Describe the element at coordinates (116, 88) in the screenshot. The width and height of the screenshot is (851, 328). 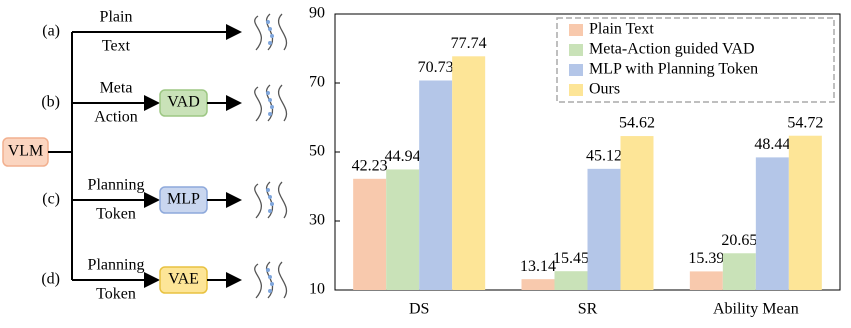
I see `branch-top-text: Meta` at that location.